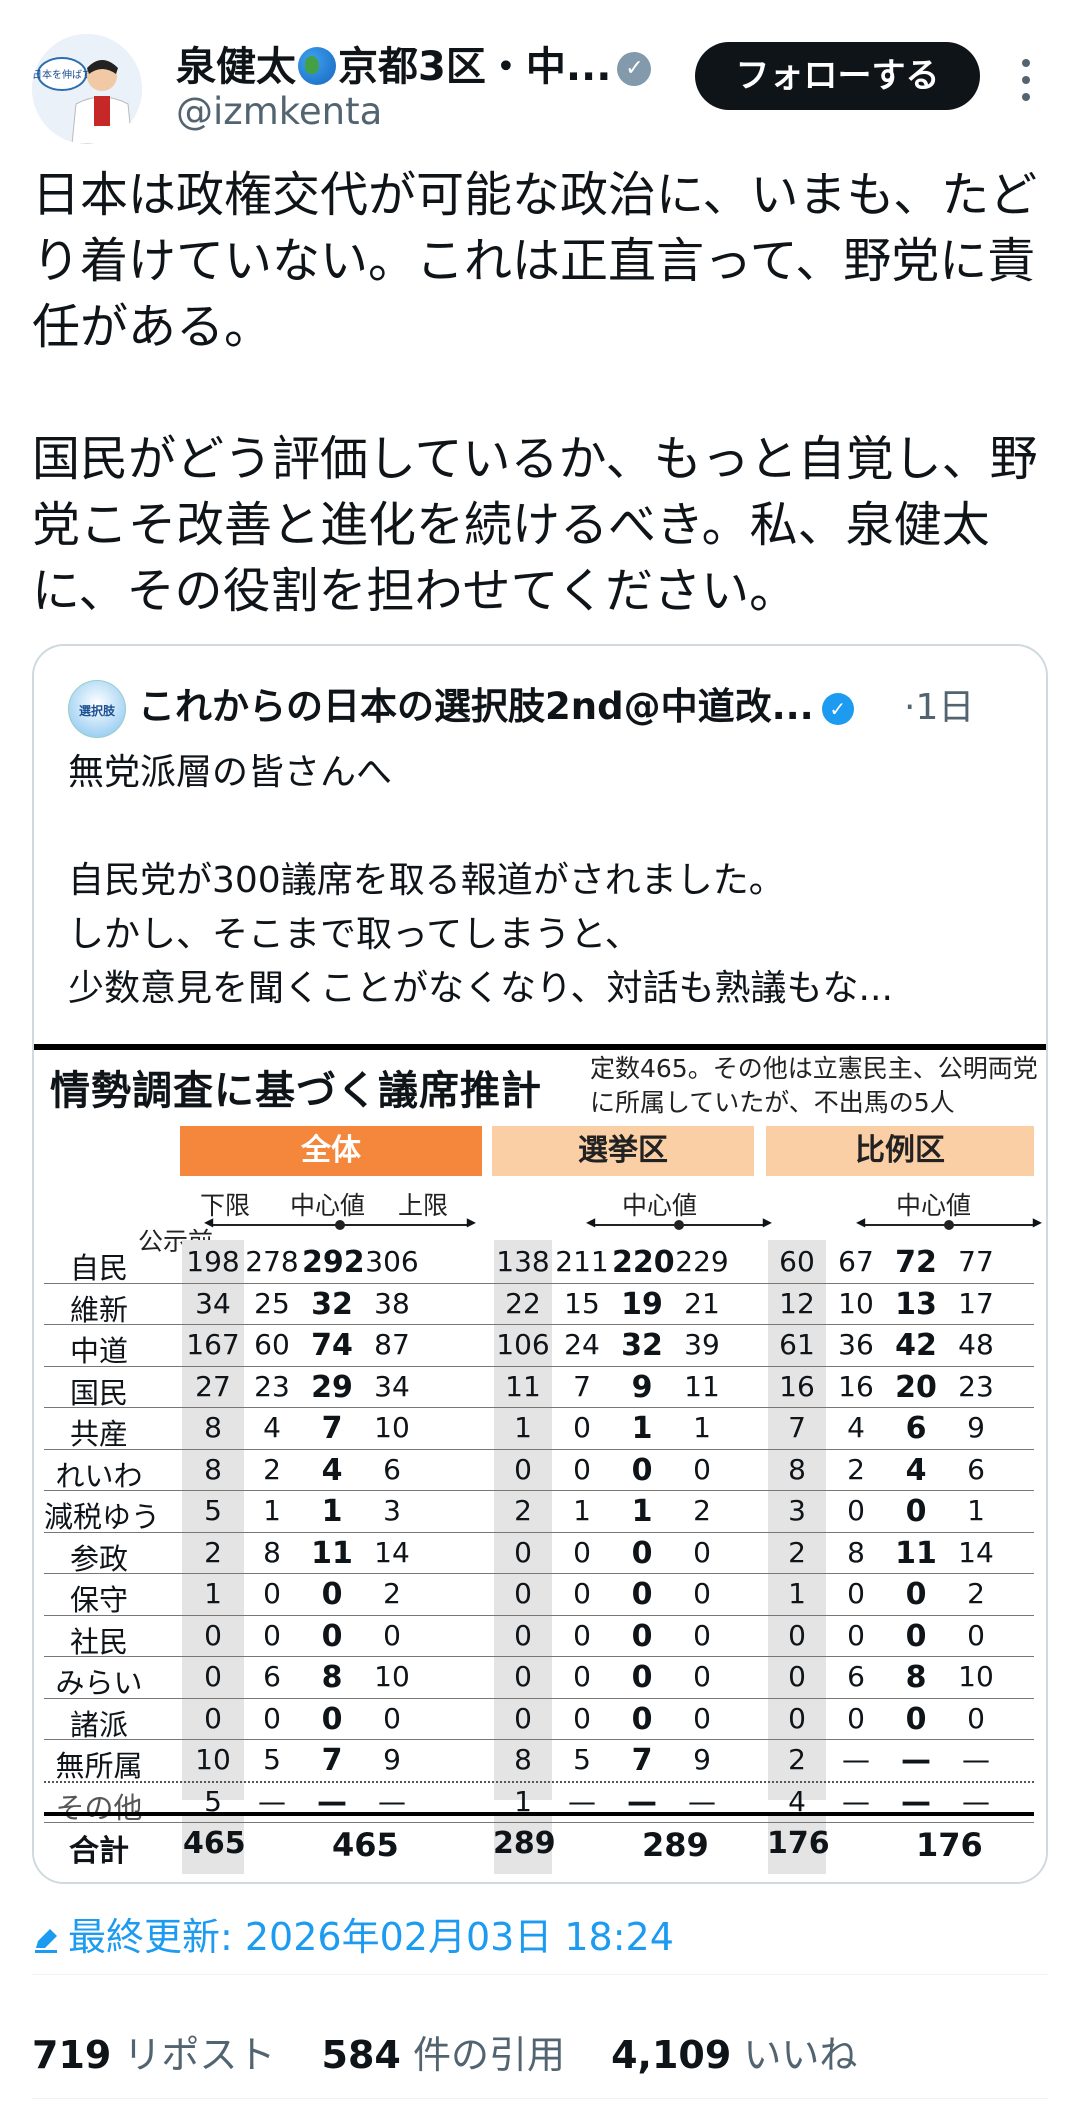  Describe the element at coordinates (213, 1261) in the screenshot. I see `table-cell: 198` at that location.